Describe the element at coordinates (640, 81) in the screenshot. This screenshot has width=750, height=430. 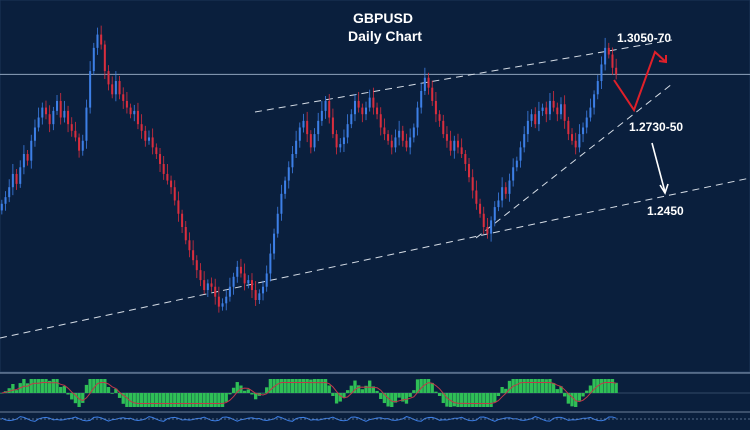
I see `forecast-path-red` at that location.